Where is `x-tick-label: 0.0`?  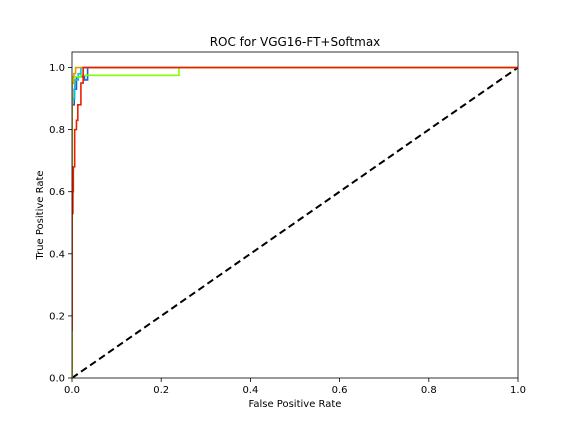
x-tick-label: 0.0 is located at coordinates (72, 390).